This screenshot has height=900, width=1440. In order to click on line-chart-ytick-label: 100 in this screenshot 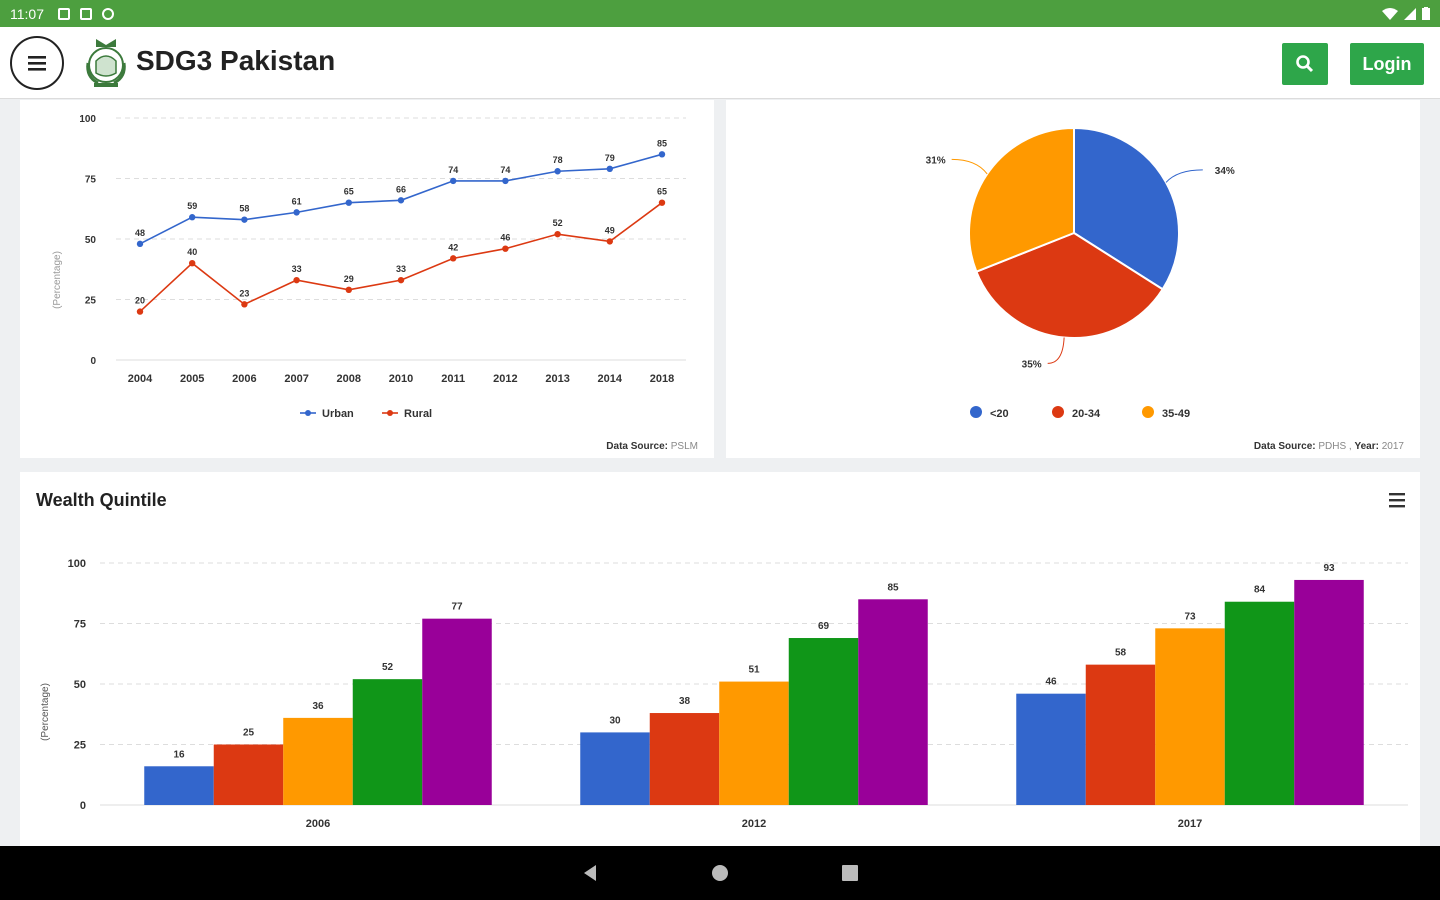, I will do `click(87, 119)`.